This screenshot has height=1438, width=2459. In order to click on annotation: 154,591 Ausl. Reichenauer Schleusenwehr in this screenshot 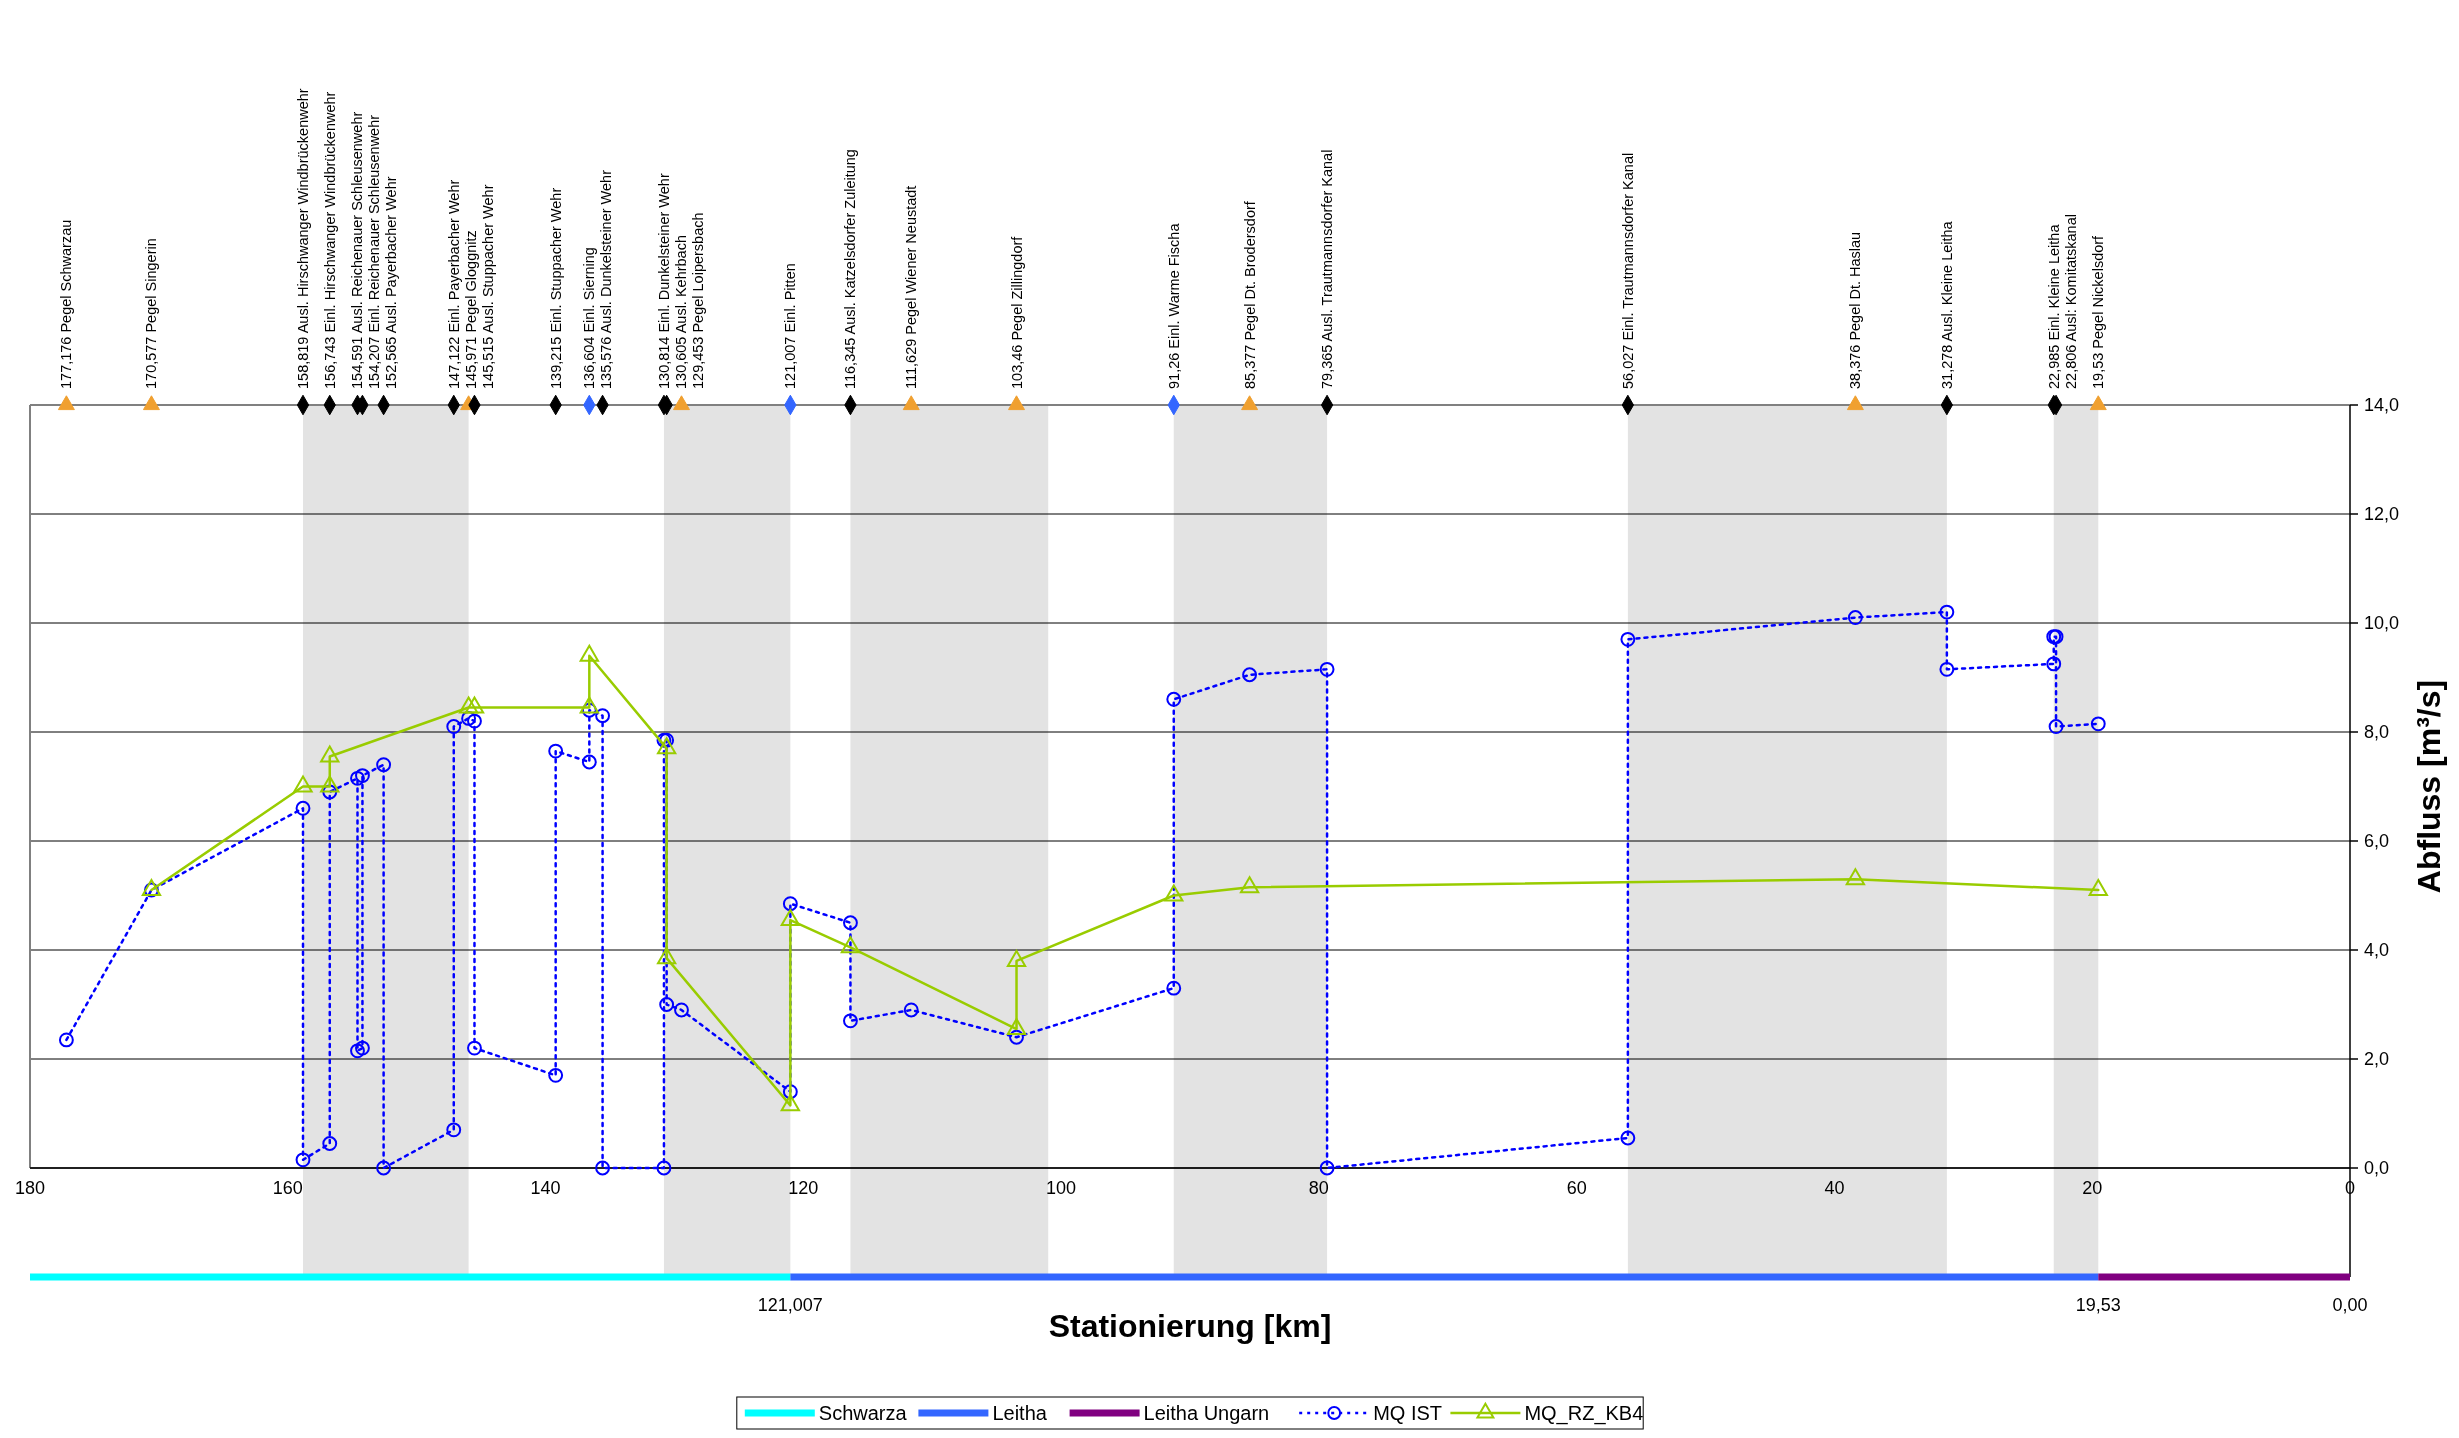, I will do `click(357, 250)`.